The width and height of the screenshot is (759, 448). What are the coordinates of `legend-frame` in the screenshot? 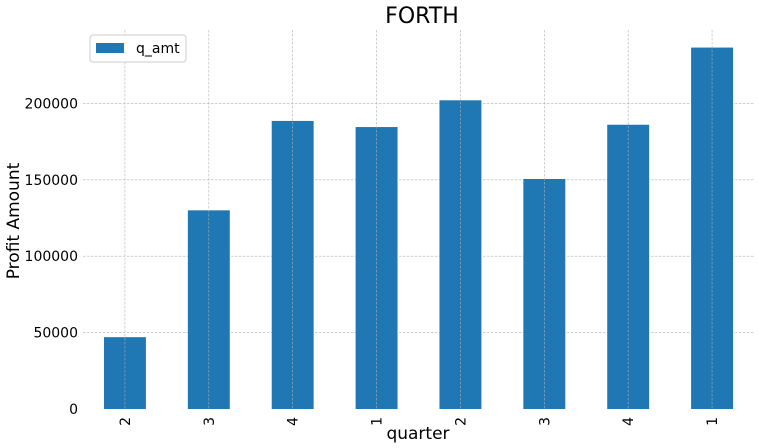 It's located at (138, 48).